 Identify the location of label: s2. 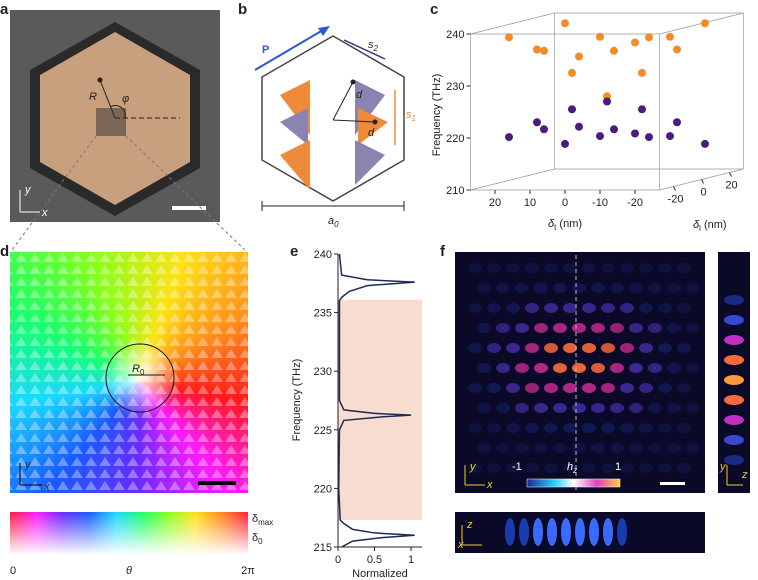
(373, 46).